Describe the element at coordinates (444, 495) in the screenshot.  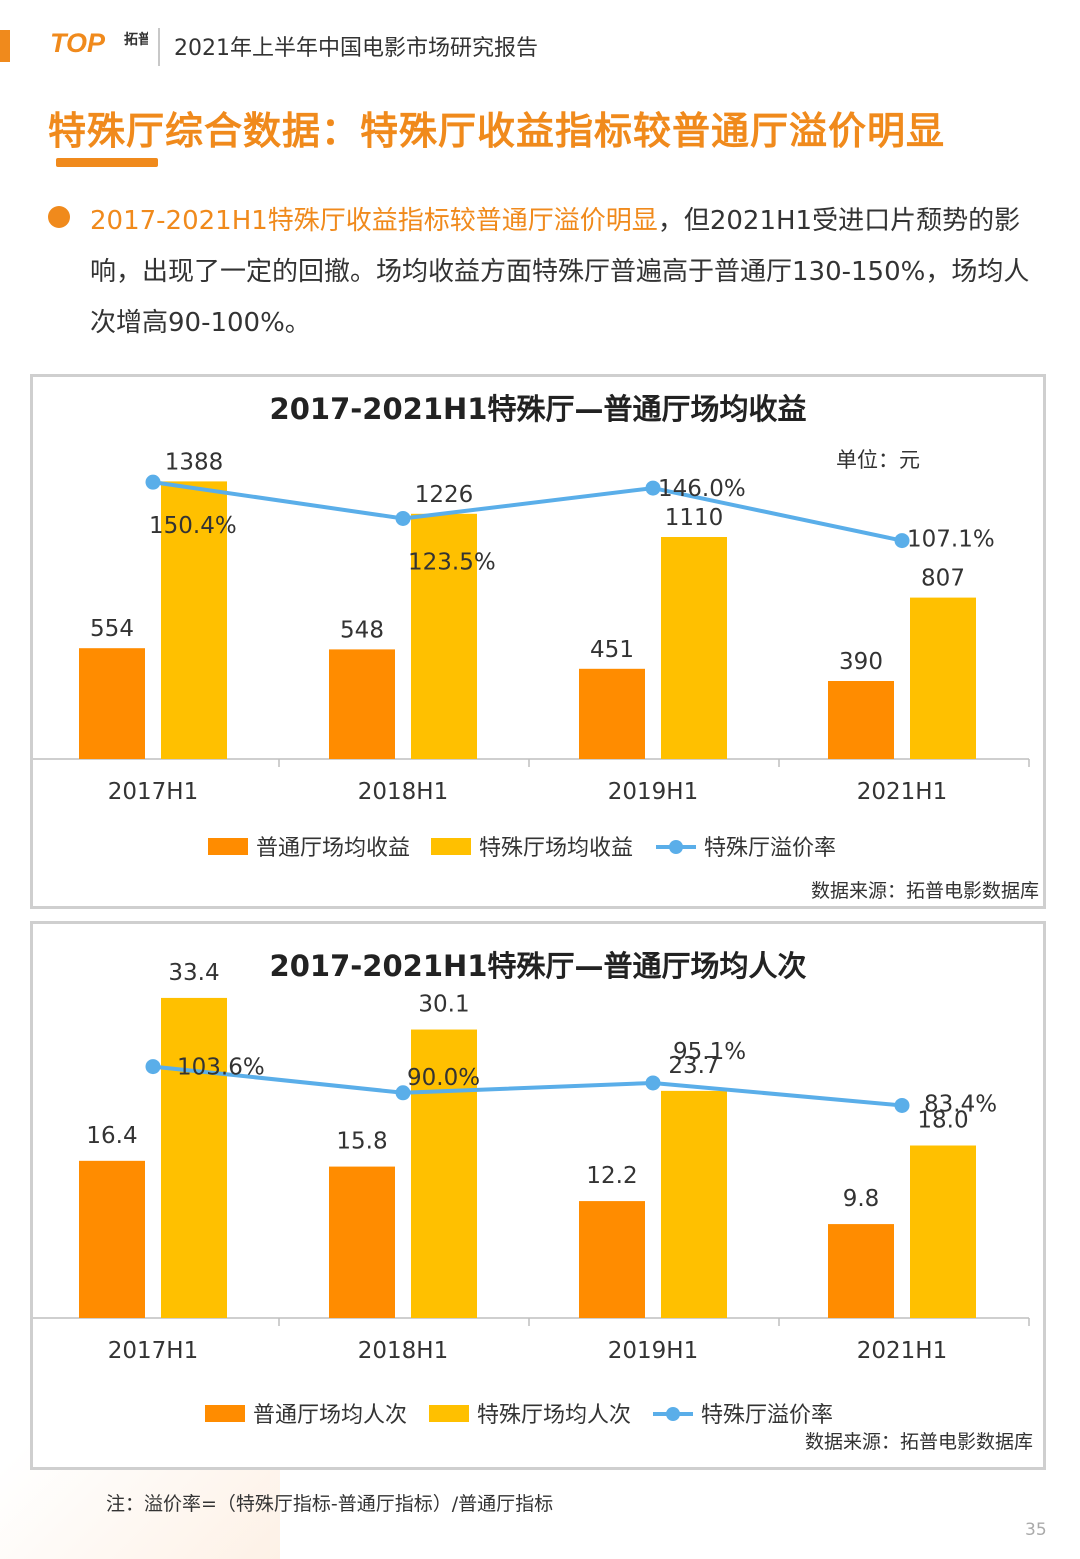
I see `bar-value-label: 1226` at that location.